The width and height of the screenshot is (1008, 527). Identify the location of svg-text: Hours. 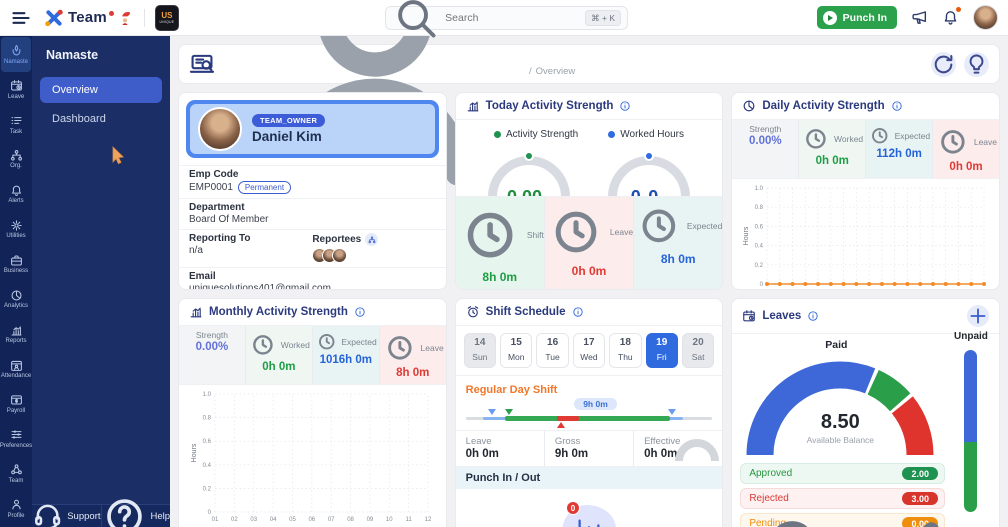
(746, 235).